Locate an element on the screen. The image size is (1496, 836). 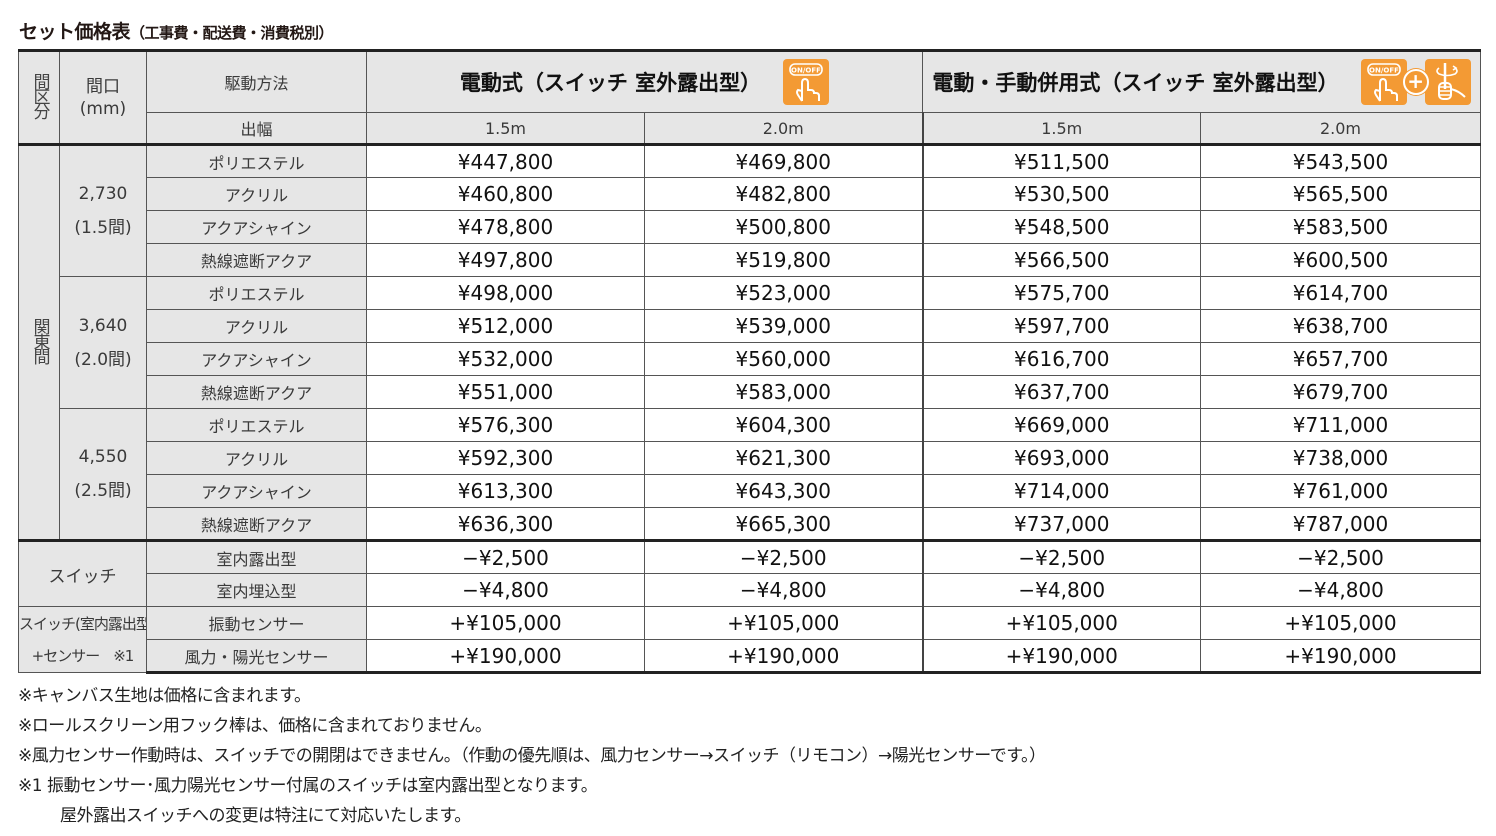
price-cell: ¥597,700 is located at coordinates (1061, 326).